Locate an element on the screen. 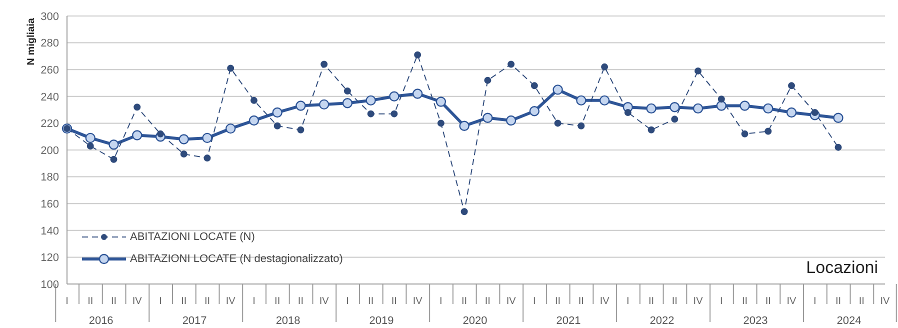 This screenshot has width=898, height=328. y-tick-label: 160 is located at coordinates (49, 204).